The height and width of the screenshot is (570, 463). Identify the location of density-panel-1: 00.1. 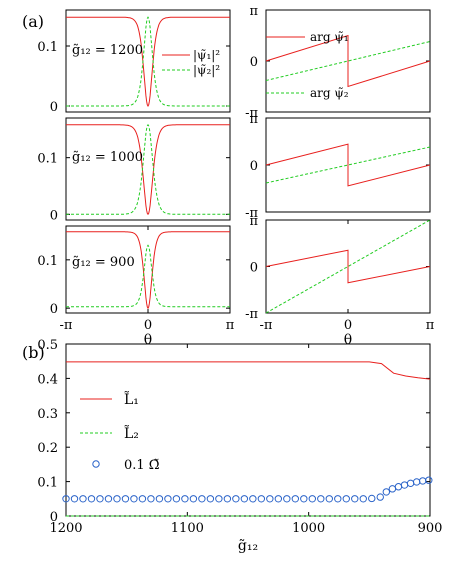
(134, 62).